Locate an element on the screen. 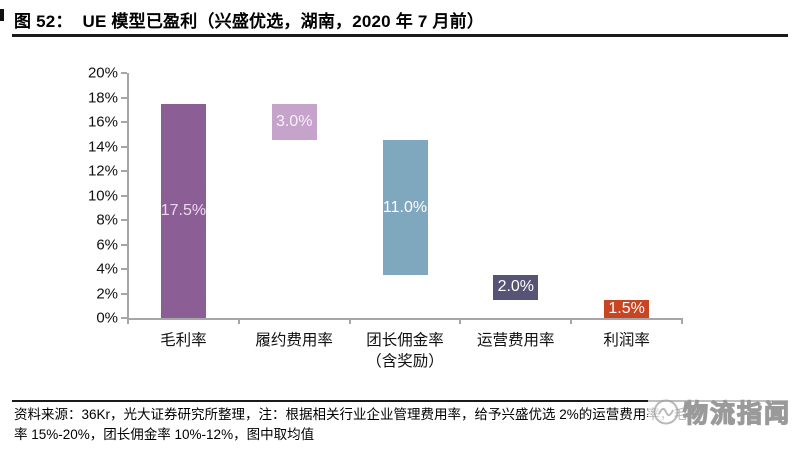 Image resolution: width=800 pixels, height=450 pixels. bar-value-label: 1.5% is located at coordinates (626, 308).